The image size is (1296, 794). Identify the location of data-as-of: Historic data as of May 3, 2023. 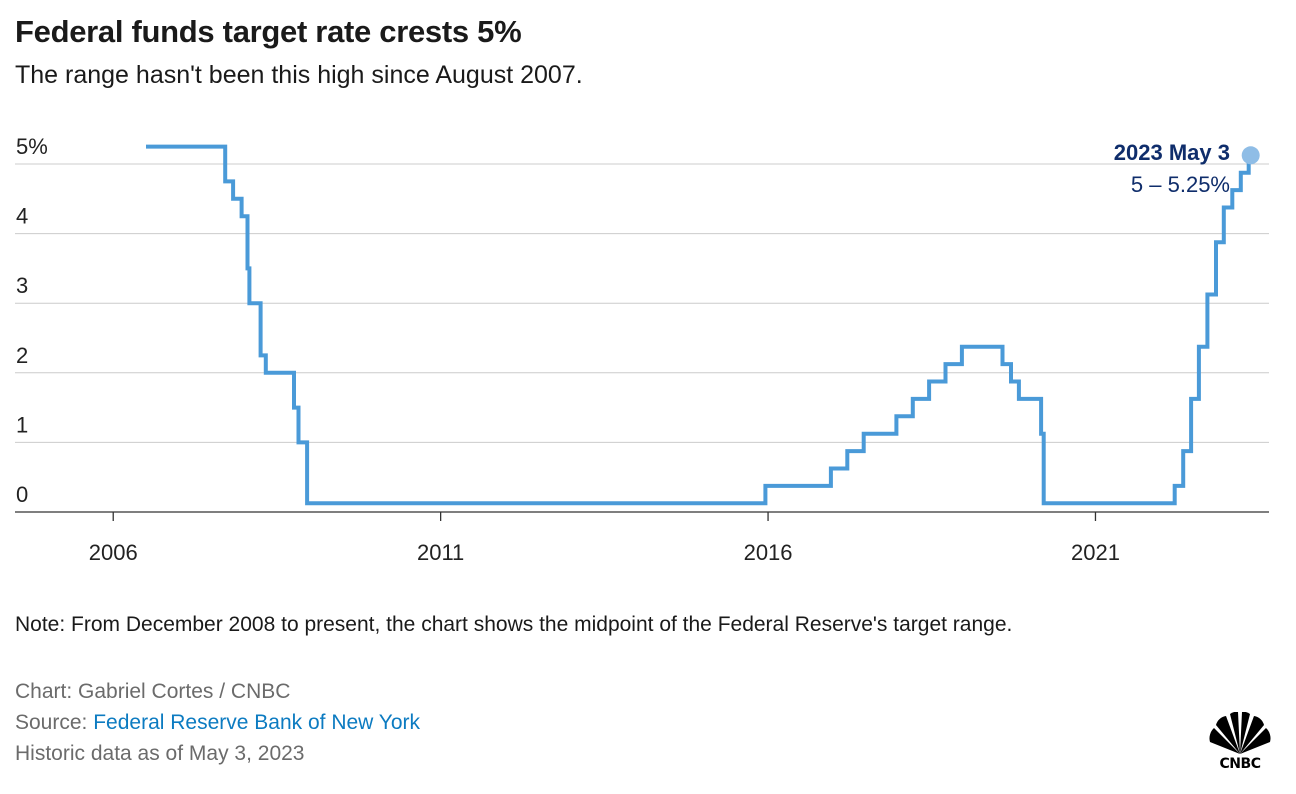
(160, 753).